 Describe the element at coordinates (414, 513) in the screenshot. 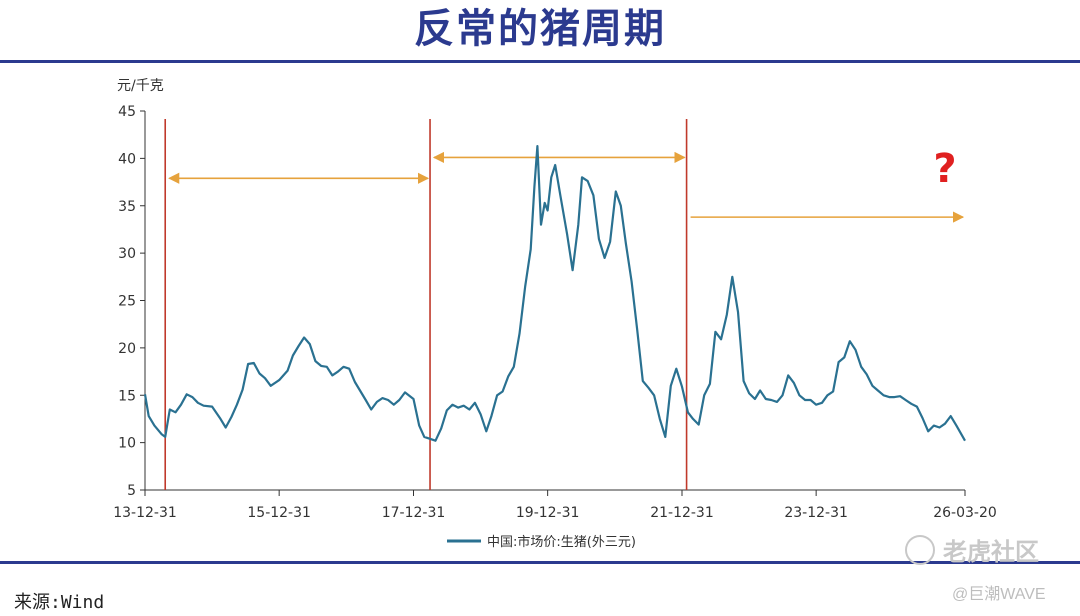

I see `x-tick-label: 17-12-31` at that location.